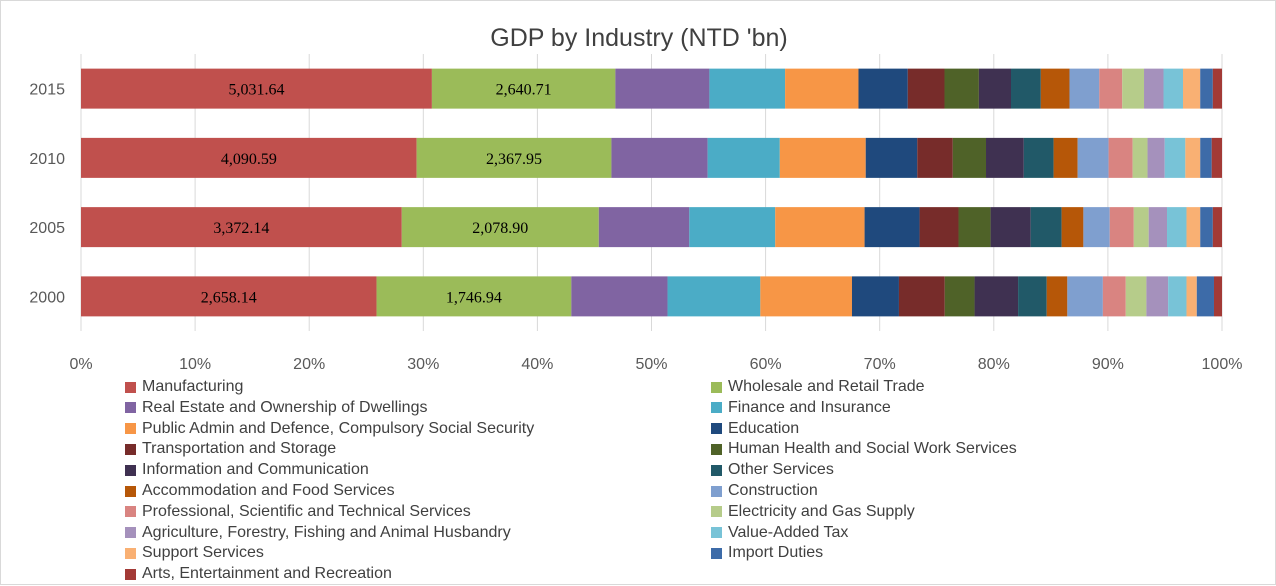  I want to click on x-tick-label: 50%, so click(651, 364).